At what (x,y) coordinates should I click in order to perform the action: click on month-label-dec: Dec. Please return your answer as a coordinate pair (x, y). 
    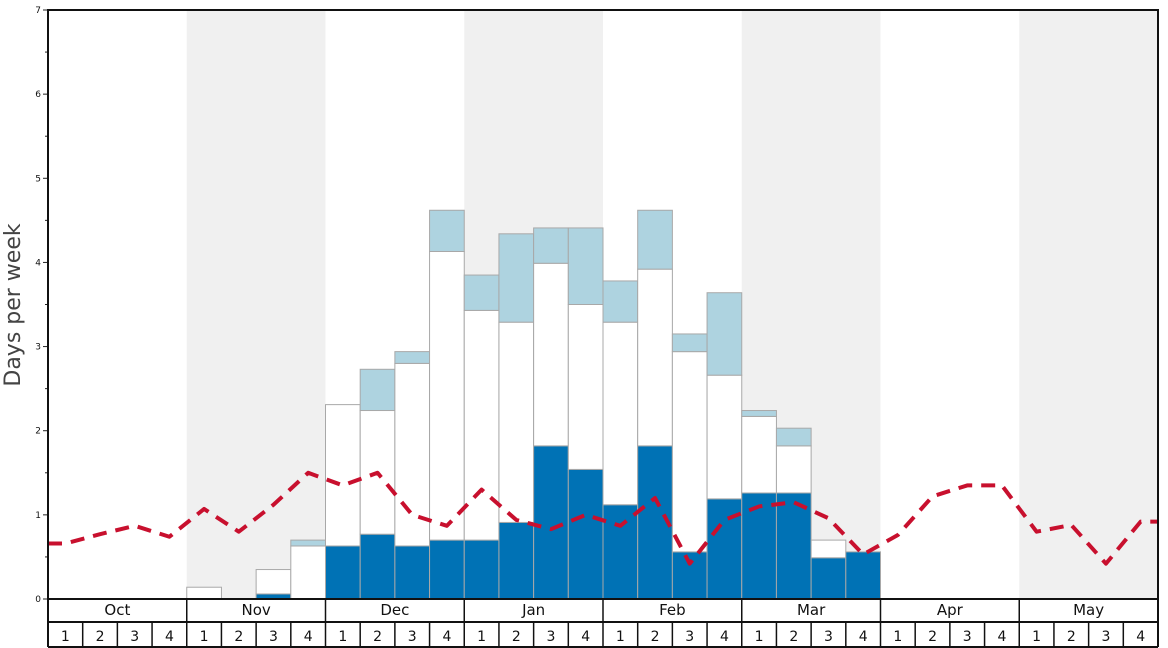
    Looking at the image, I should click on (394, 610).